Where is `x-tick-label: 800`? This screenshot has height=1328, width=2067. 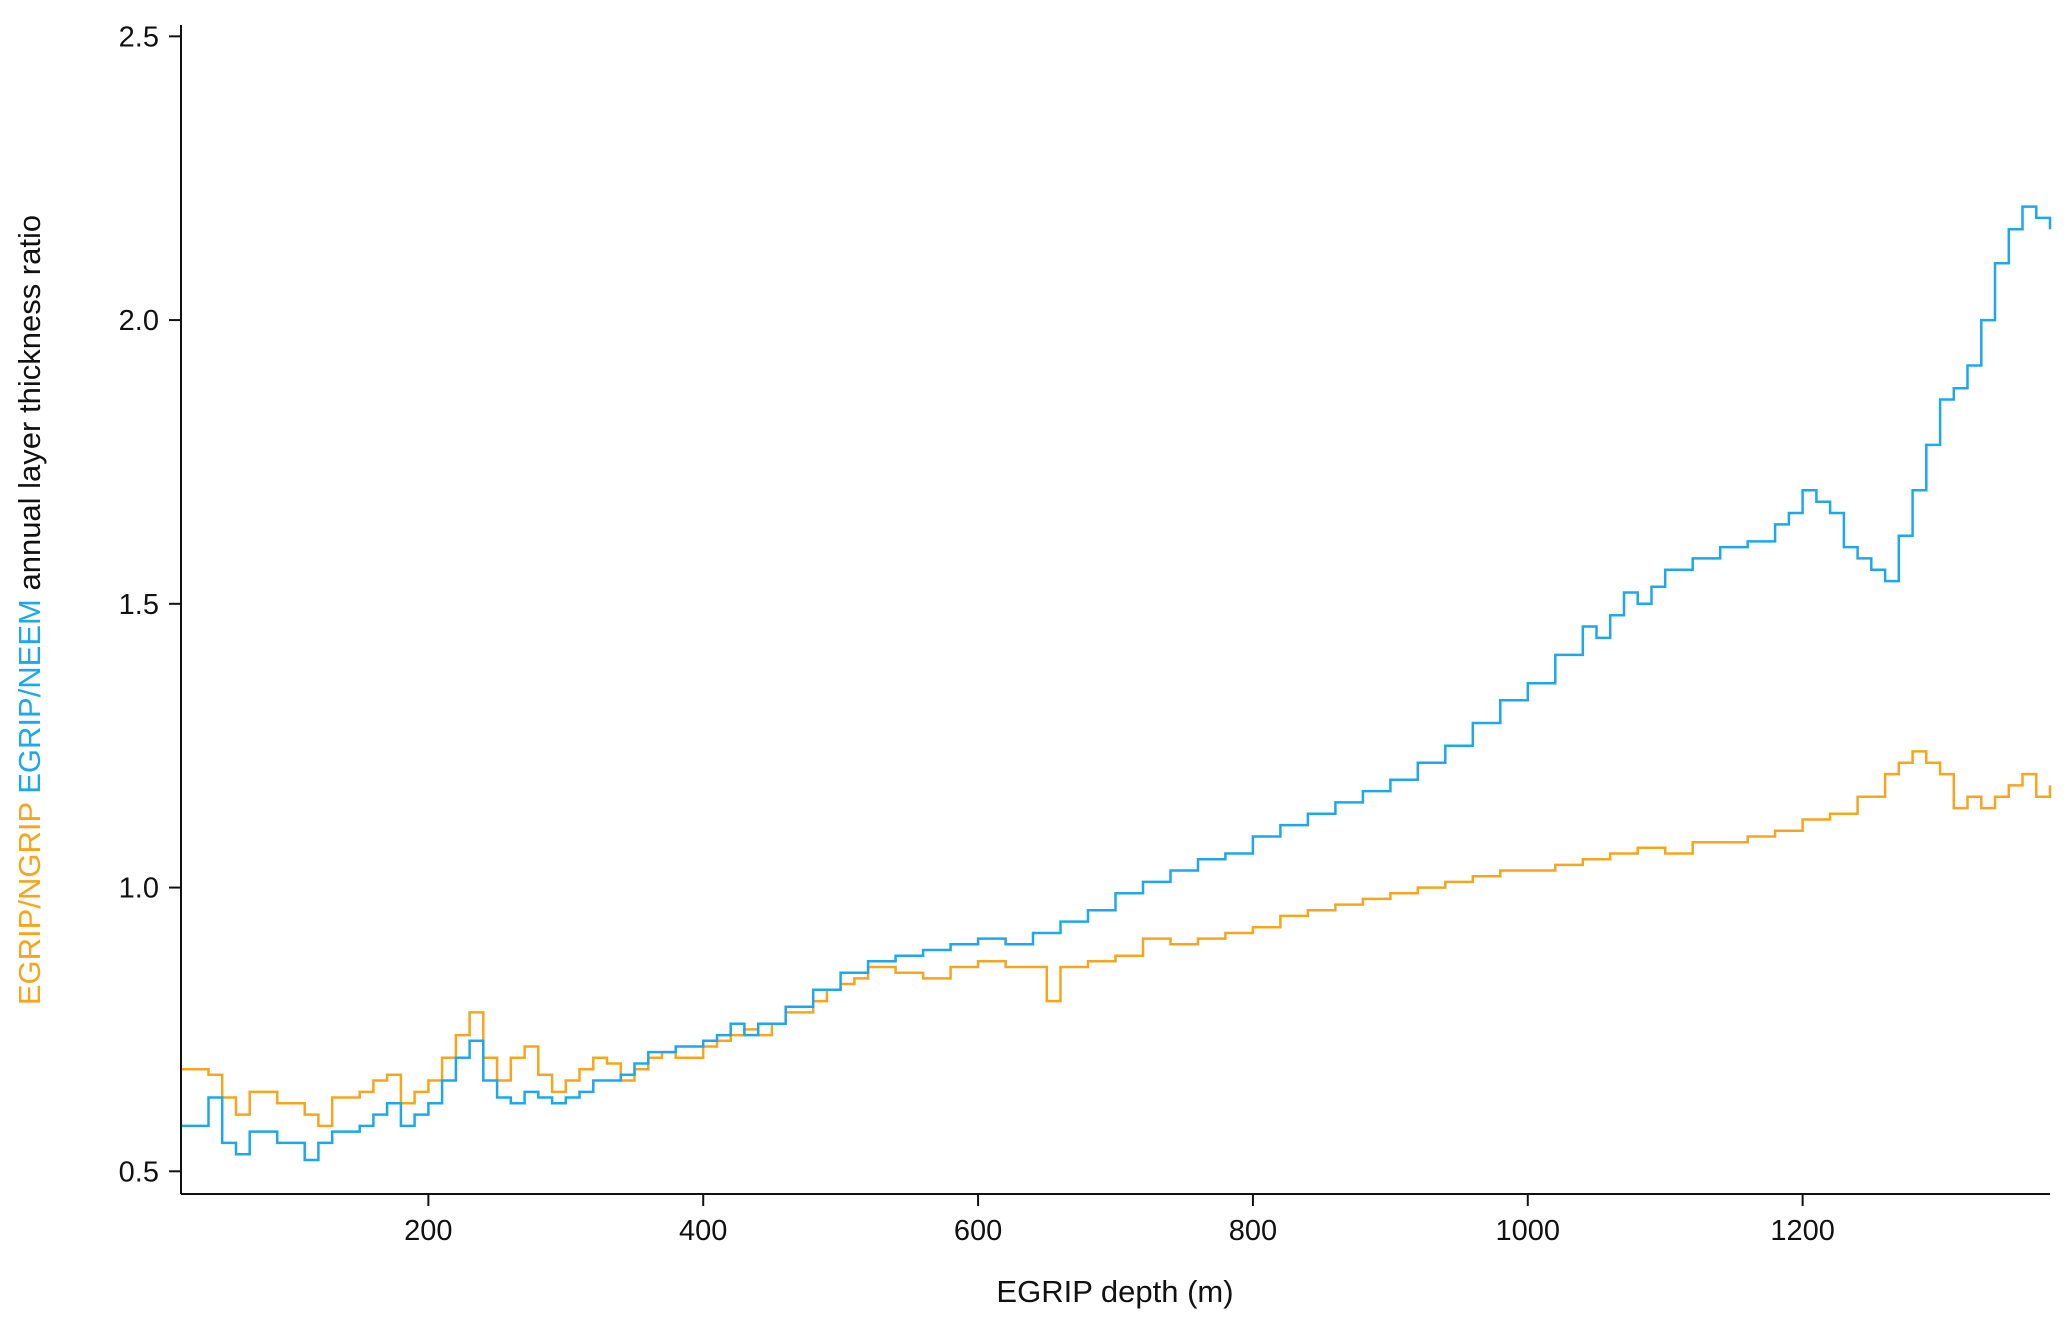
x-tick-label: 800 is located at coordinates (1253, 1231).